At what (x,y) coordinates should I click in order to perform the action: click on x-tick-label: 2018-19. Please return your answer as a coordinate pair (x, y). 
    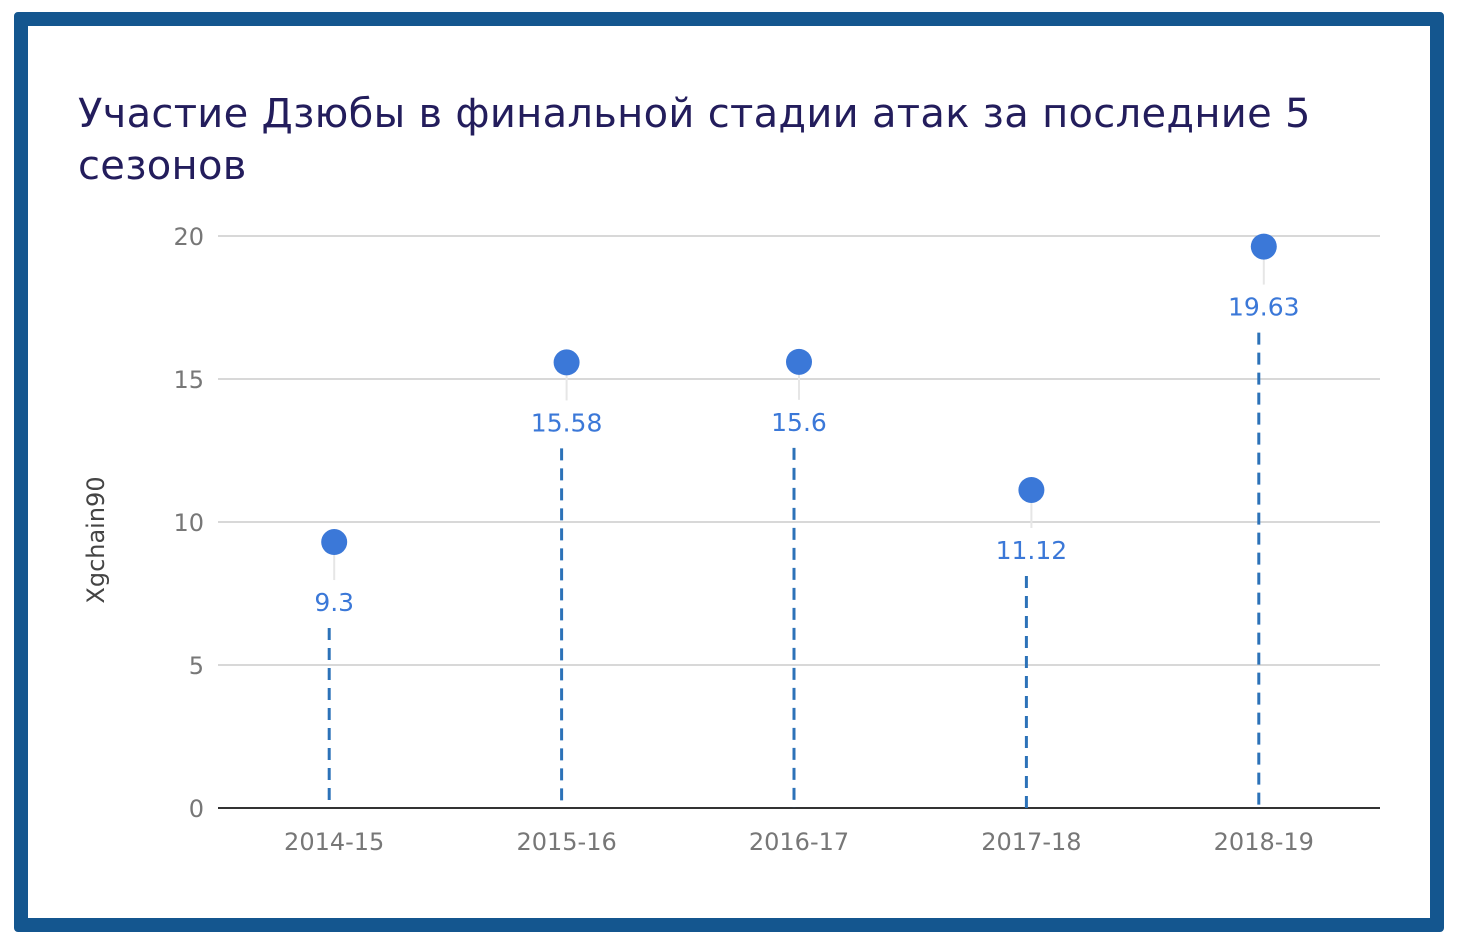
    Looking at the image, I should click on (1264, 842).